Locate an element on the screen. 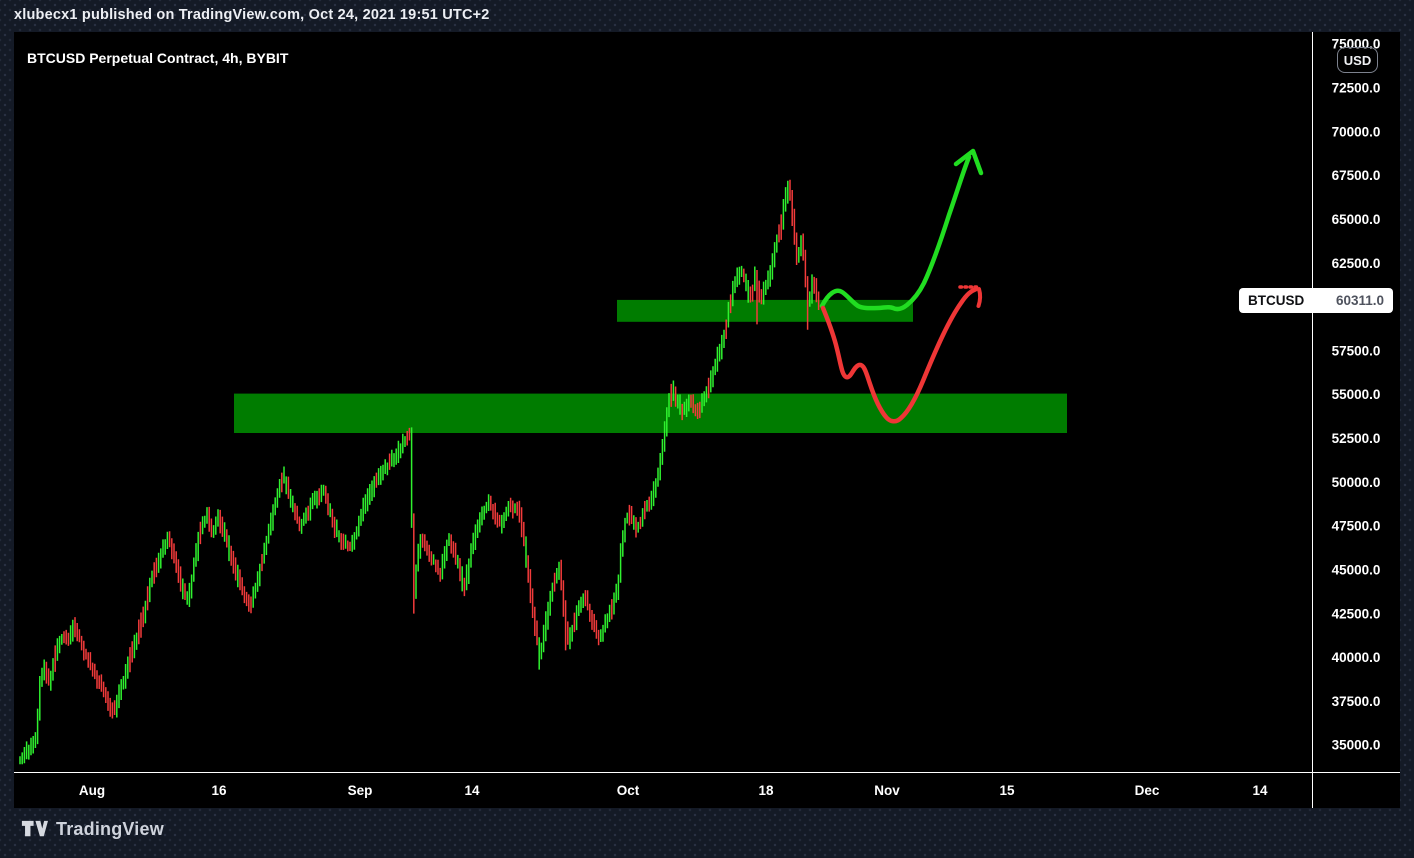  time-axis-label: 15 is located at coordinates (1007, 790).